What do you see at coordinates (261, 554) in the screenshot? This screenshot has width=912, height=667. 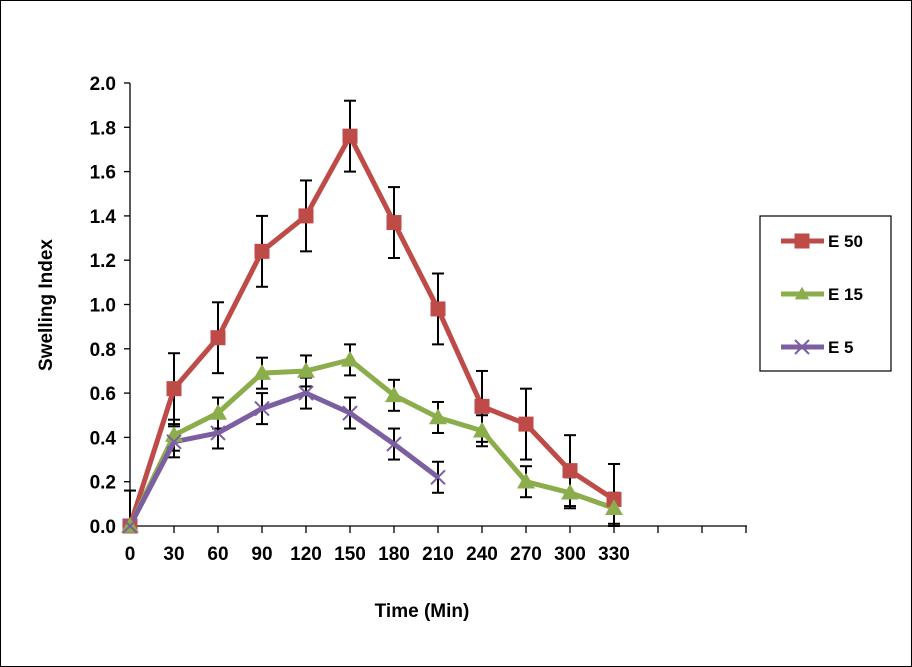 I see `x-tick-label: 90` at bounding box center [261, 554].